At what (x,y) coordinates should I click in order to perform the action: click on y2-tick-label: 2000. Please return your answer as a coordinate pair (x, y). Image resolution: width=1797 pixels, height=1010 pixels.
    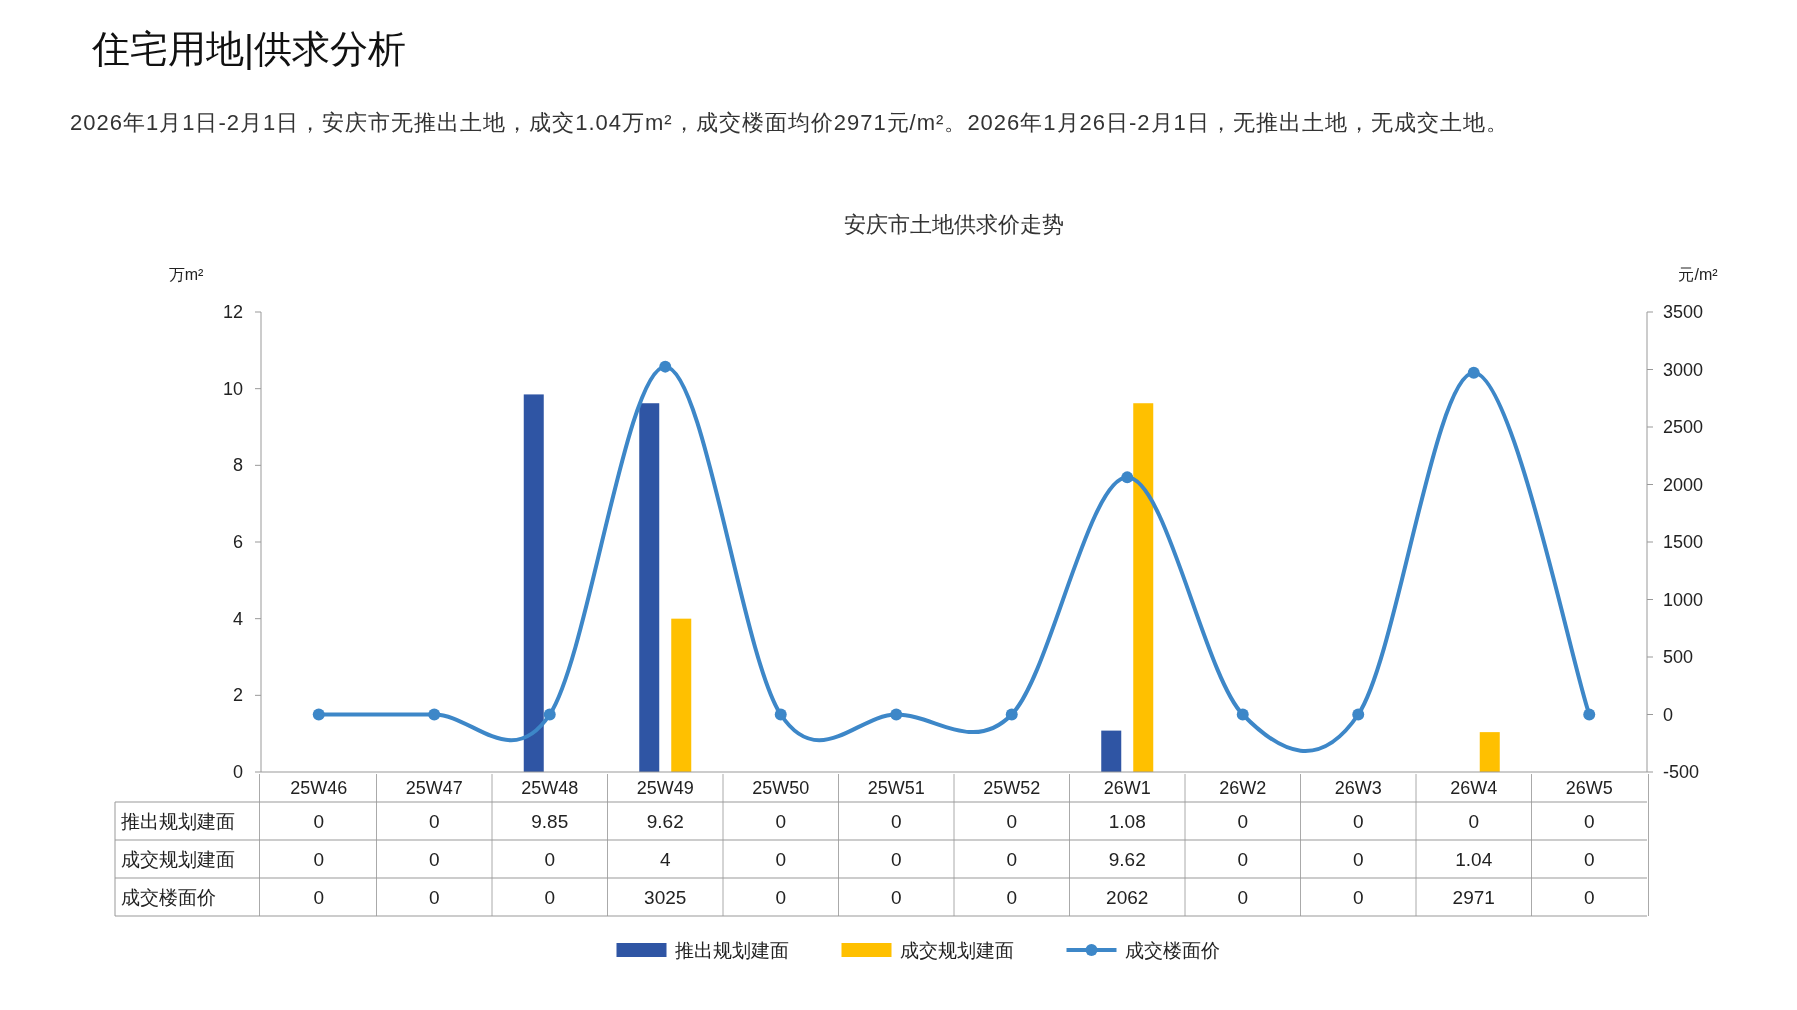
    Looking at the image, I should click on (1683, 484).